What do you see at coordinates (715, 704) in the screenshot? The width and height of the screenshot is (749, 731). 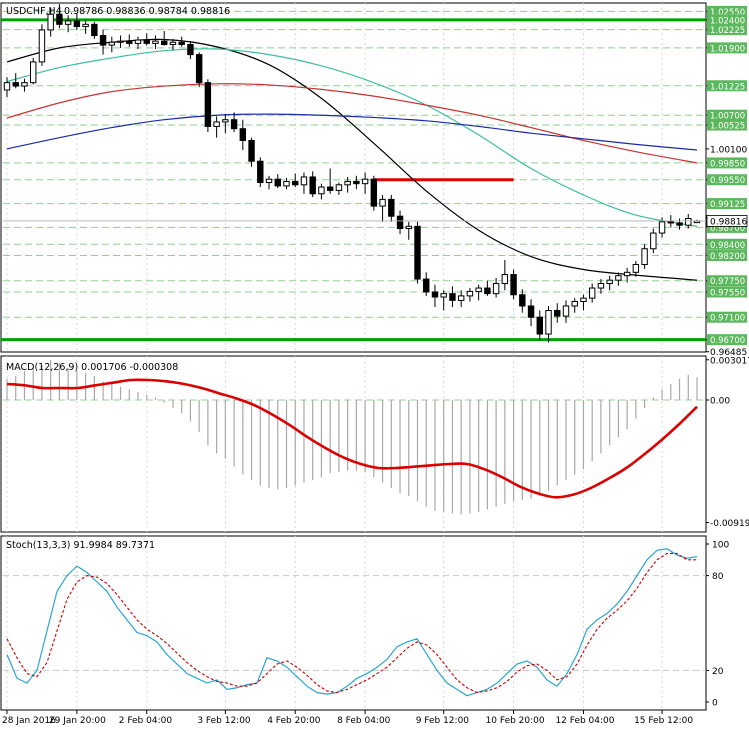 I see `stoch-axis-label: 0` at bounding box center [715, 704].